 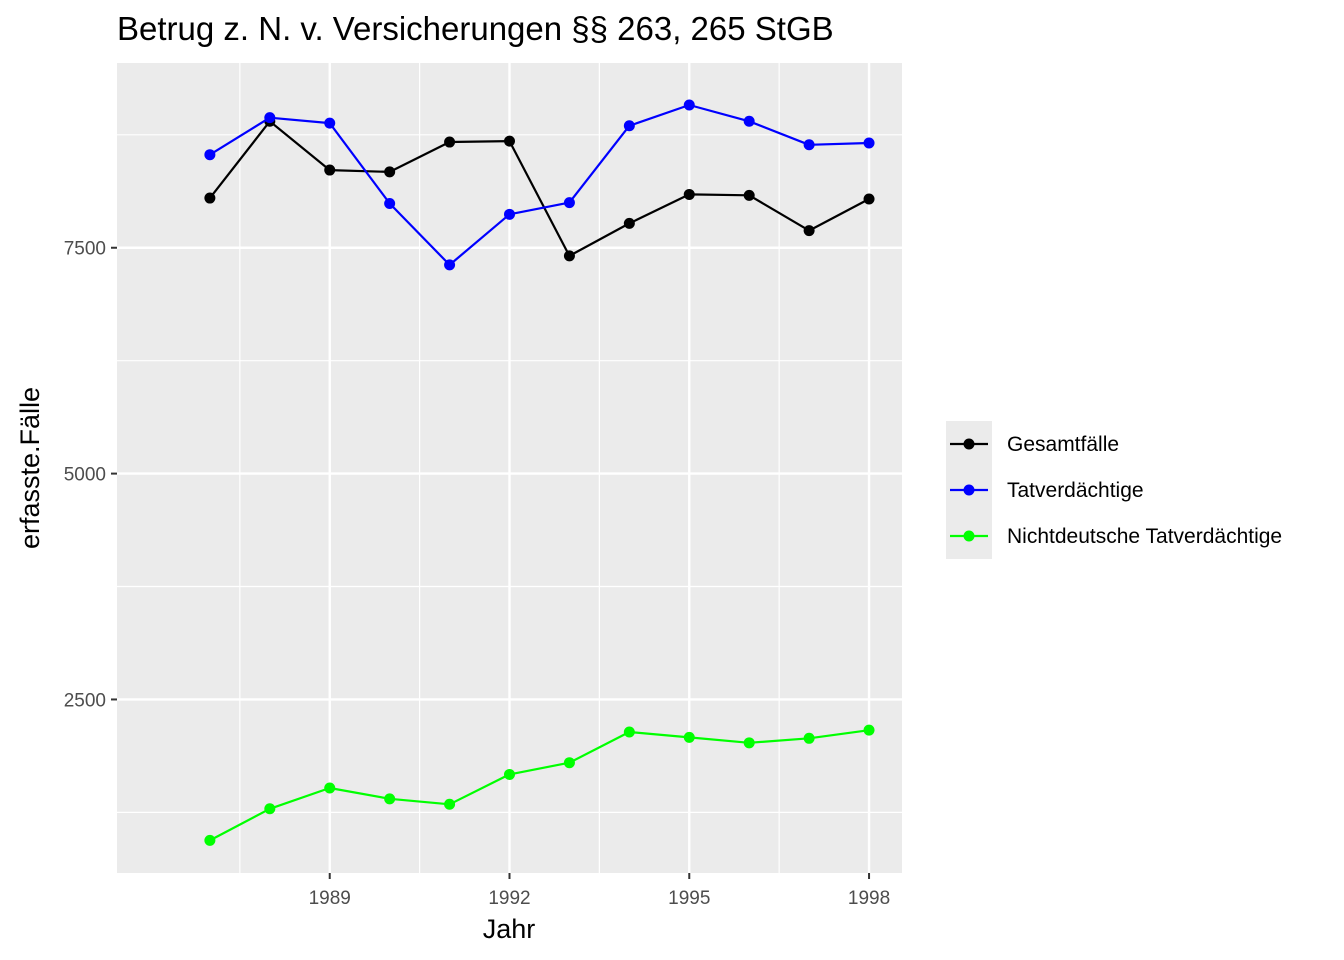 What do you see at coordinates (509, 929) in the screenshot?
I see `x-axis-title: Jahr` at bounding box center [509, 929].